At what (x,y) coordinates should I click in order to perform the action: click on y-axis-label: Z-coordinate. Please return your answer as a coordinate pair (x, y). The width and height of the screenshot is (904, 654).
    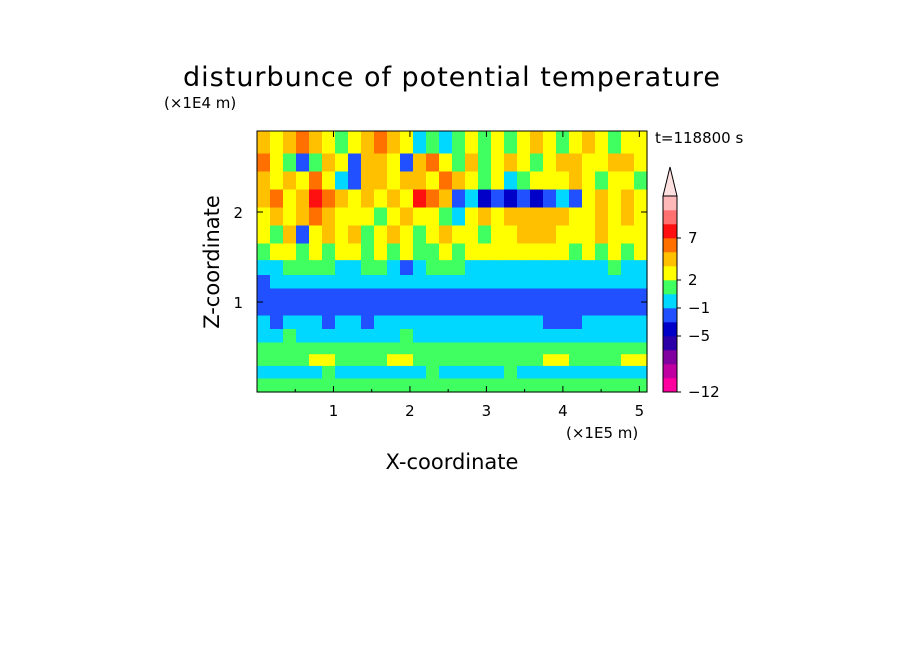
    Looking at the image, I should click on (212, 262).